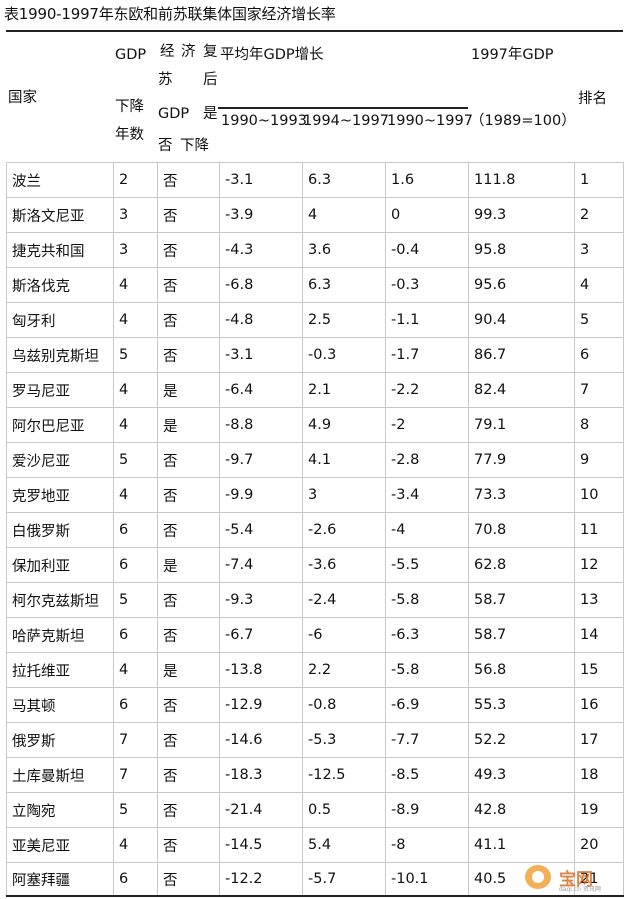 The height and width of the screenshot is (899, 629). What do you see at coordinates (261, 810) in the screenshot?
I see `cell-p1: -21.4` at bounding box center [261, 810].